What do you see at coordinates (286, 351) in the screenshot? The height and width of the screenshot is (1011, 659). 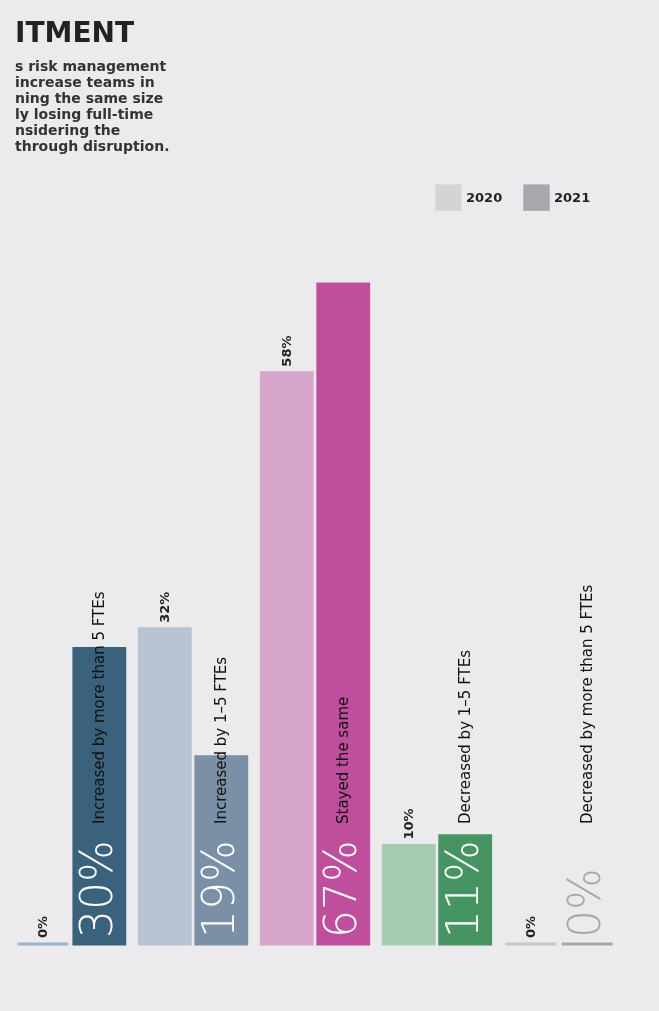 I see `data-label: 58%` at bounding box center [286, 351].